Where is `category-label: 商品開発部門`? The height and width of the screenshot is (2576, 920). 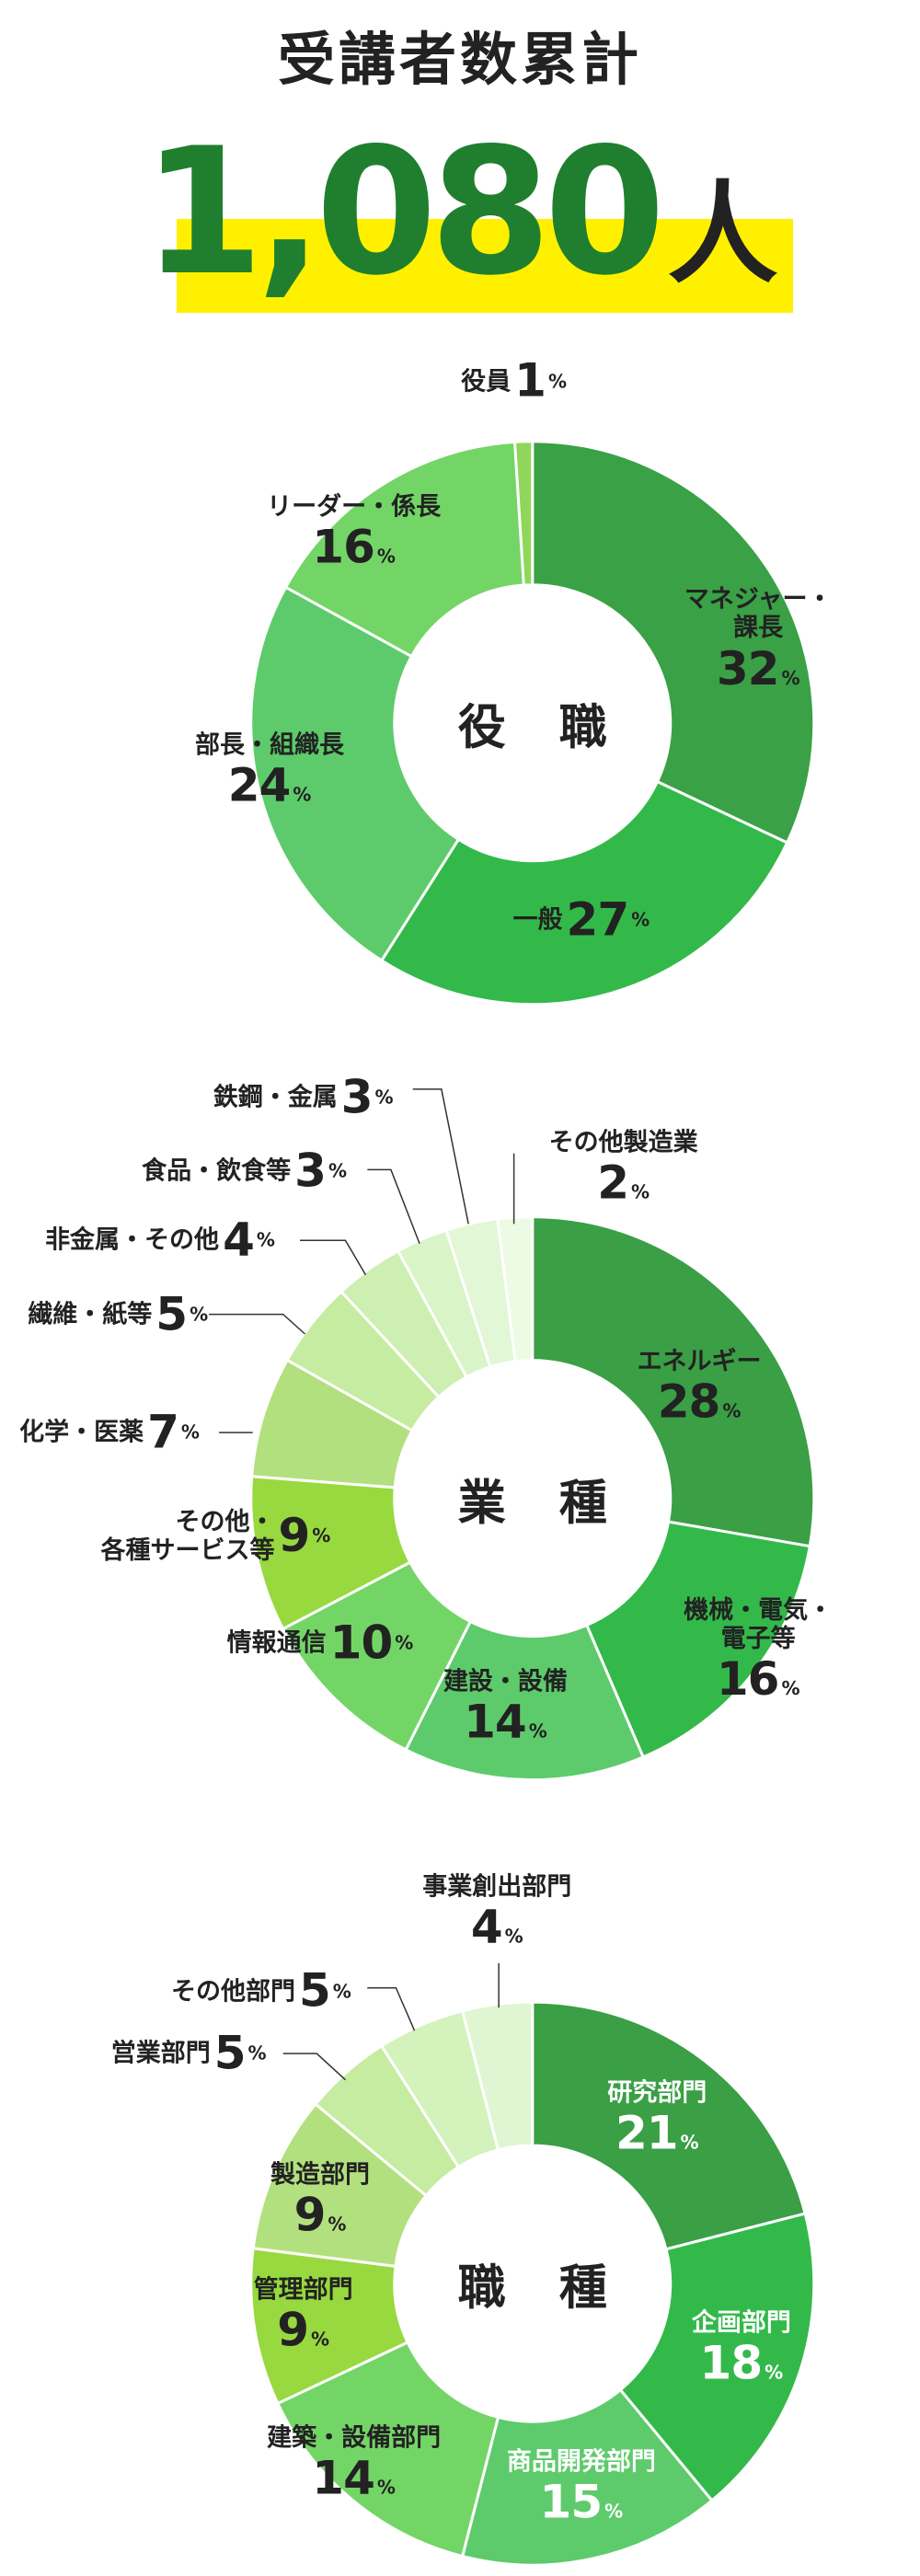 category-label: 商品開発部門 is located at coordinates (581, 2463).